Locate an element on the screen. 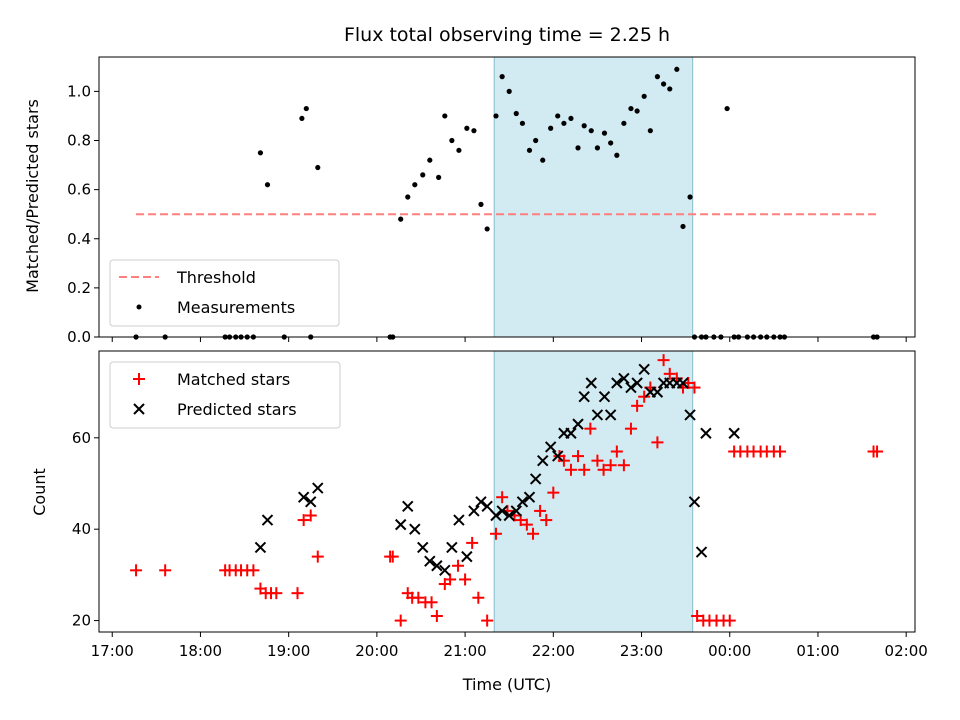 This screenshot has height=720, width=960. y-tick-label: 0.4 is located at coordinates (79, 239).